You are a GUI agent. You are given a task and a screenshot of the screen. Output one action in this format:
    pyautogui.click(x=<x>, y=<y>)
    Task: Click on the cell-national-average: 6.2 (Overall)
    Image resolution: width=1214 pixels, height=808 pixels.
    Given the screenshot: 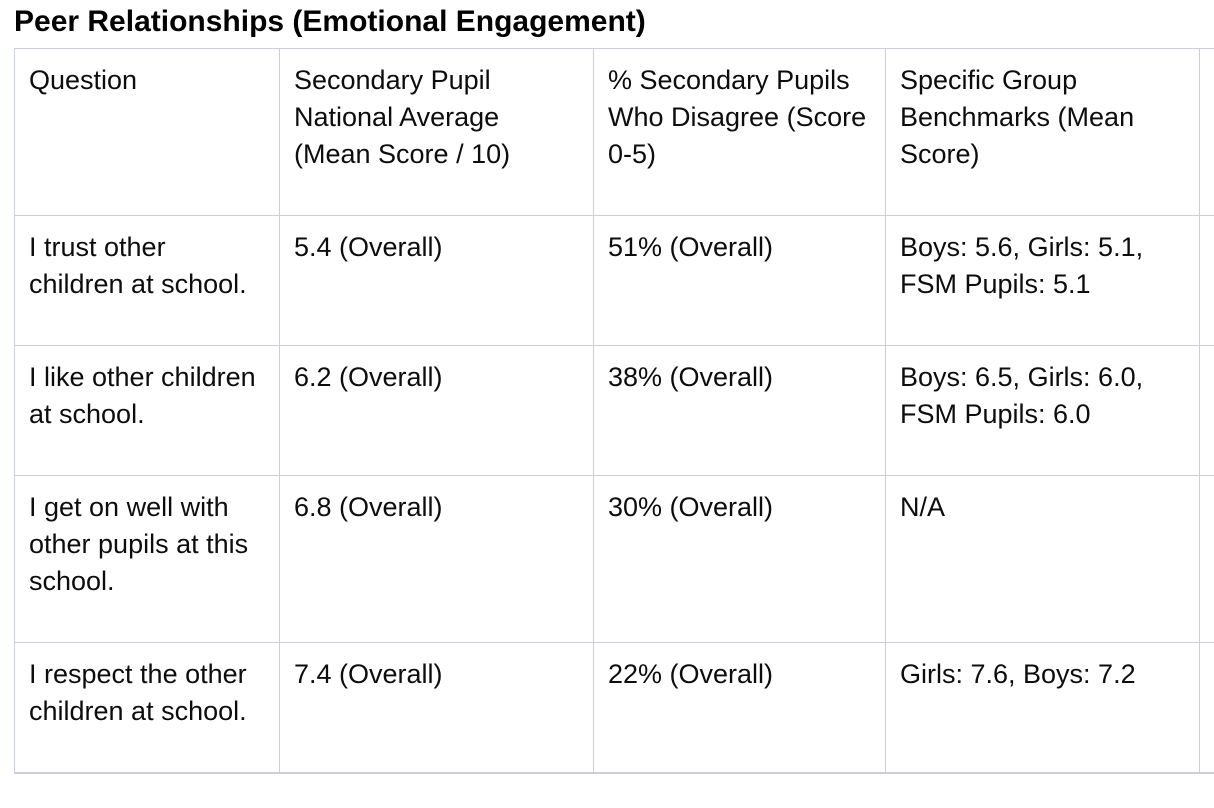 What is the action you would take?
    pyautogui.click(x=436, y=410)
    